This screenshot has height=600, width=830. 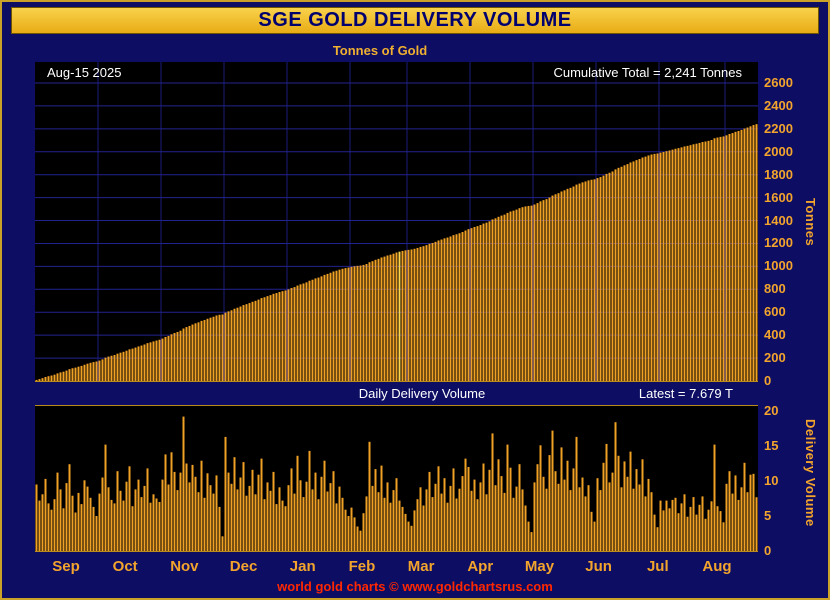 I want to click on chart-subtitle: Tonnes of Gold, so click(x=380, y=50).